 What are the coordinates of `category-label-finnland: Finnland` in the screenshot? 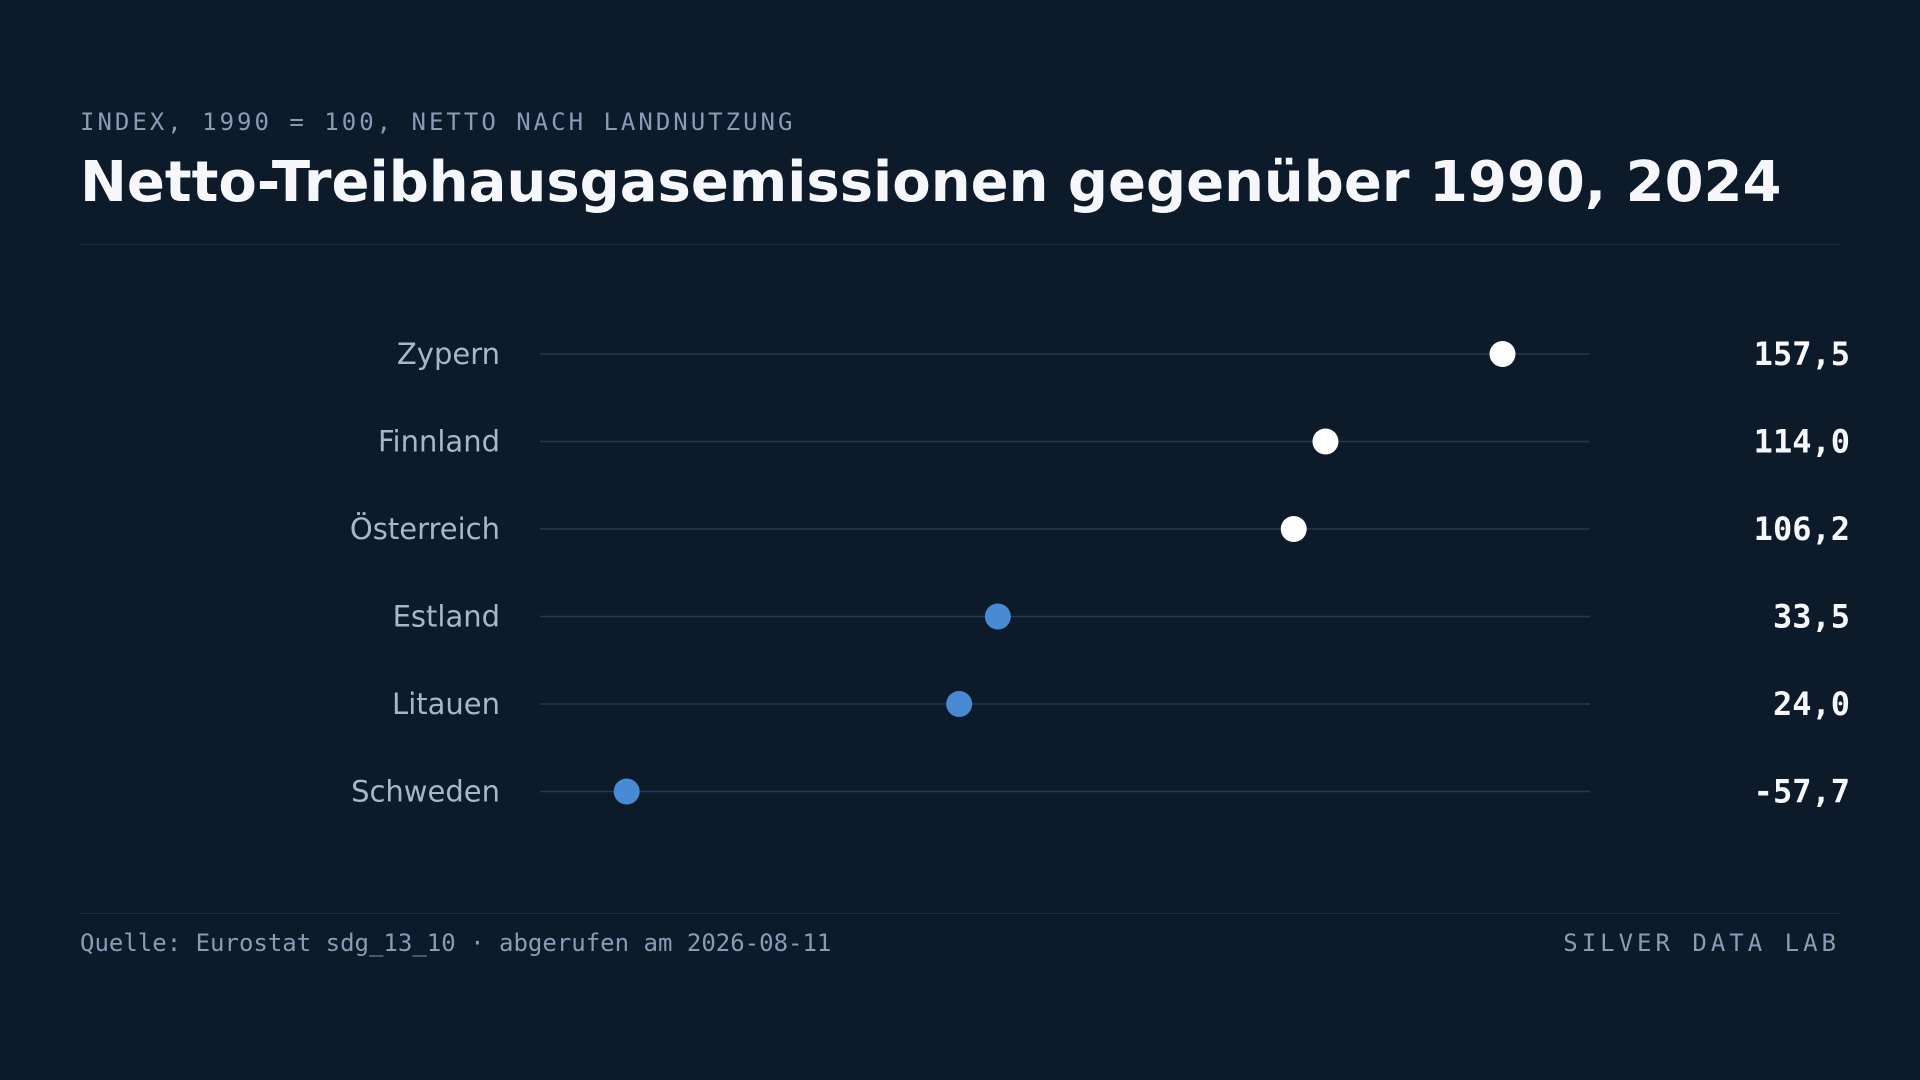 It's located at (439, 442).